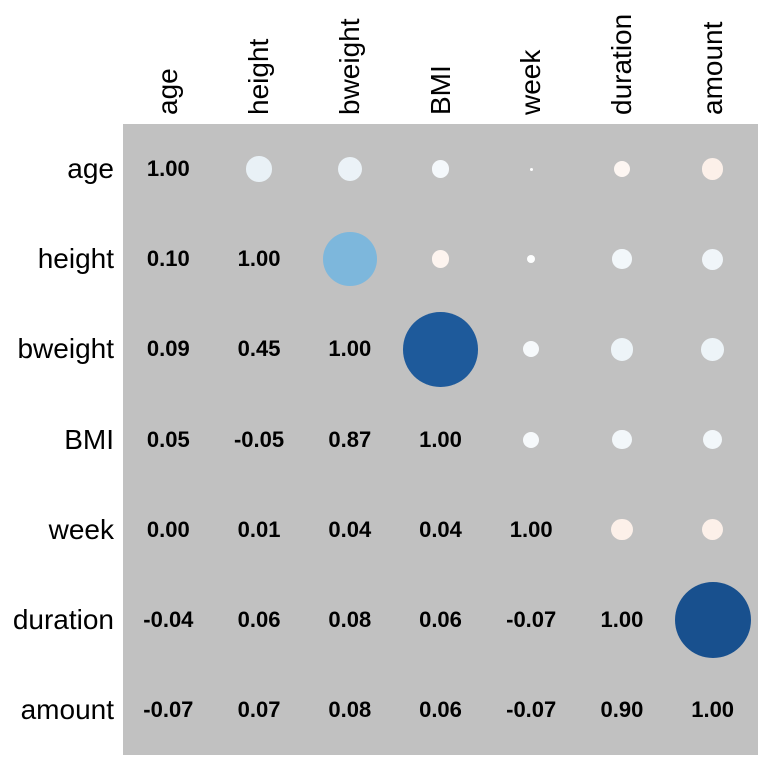  Describe the element at coordinates (349, 66) in the screenshot. I see `col-label-bweight: bweight` at that location.